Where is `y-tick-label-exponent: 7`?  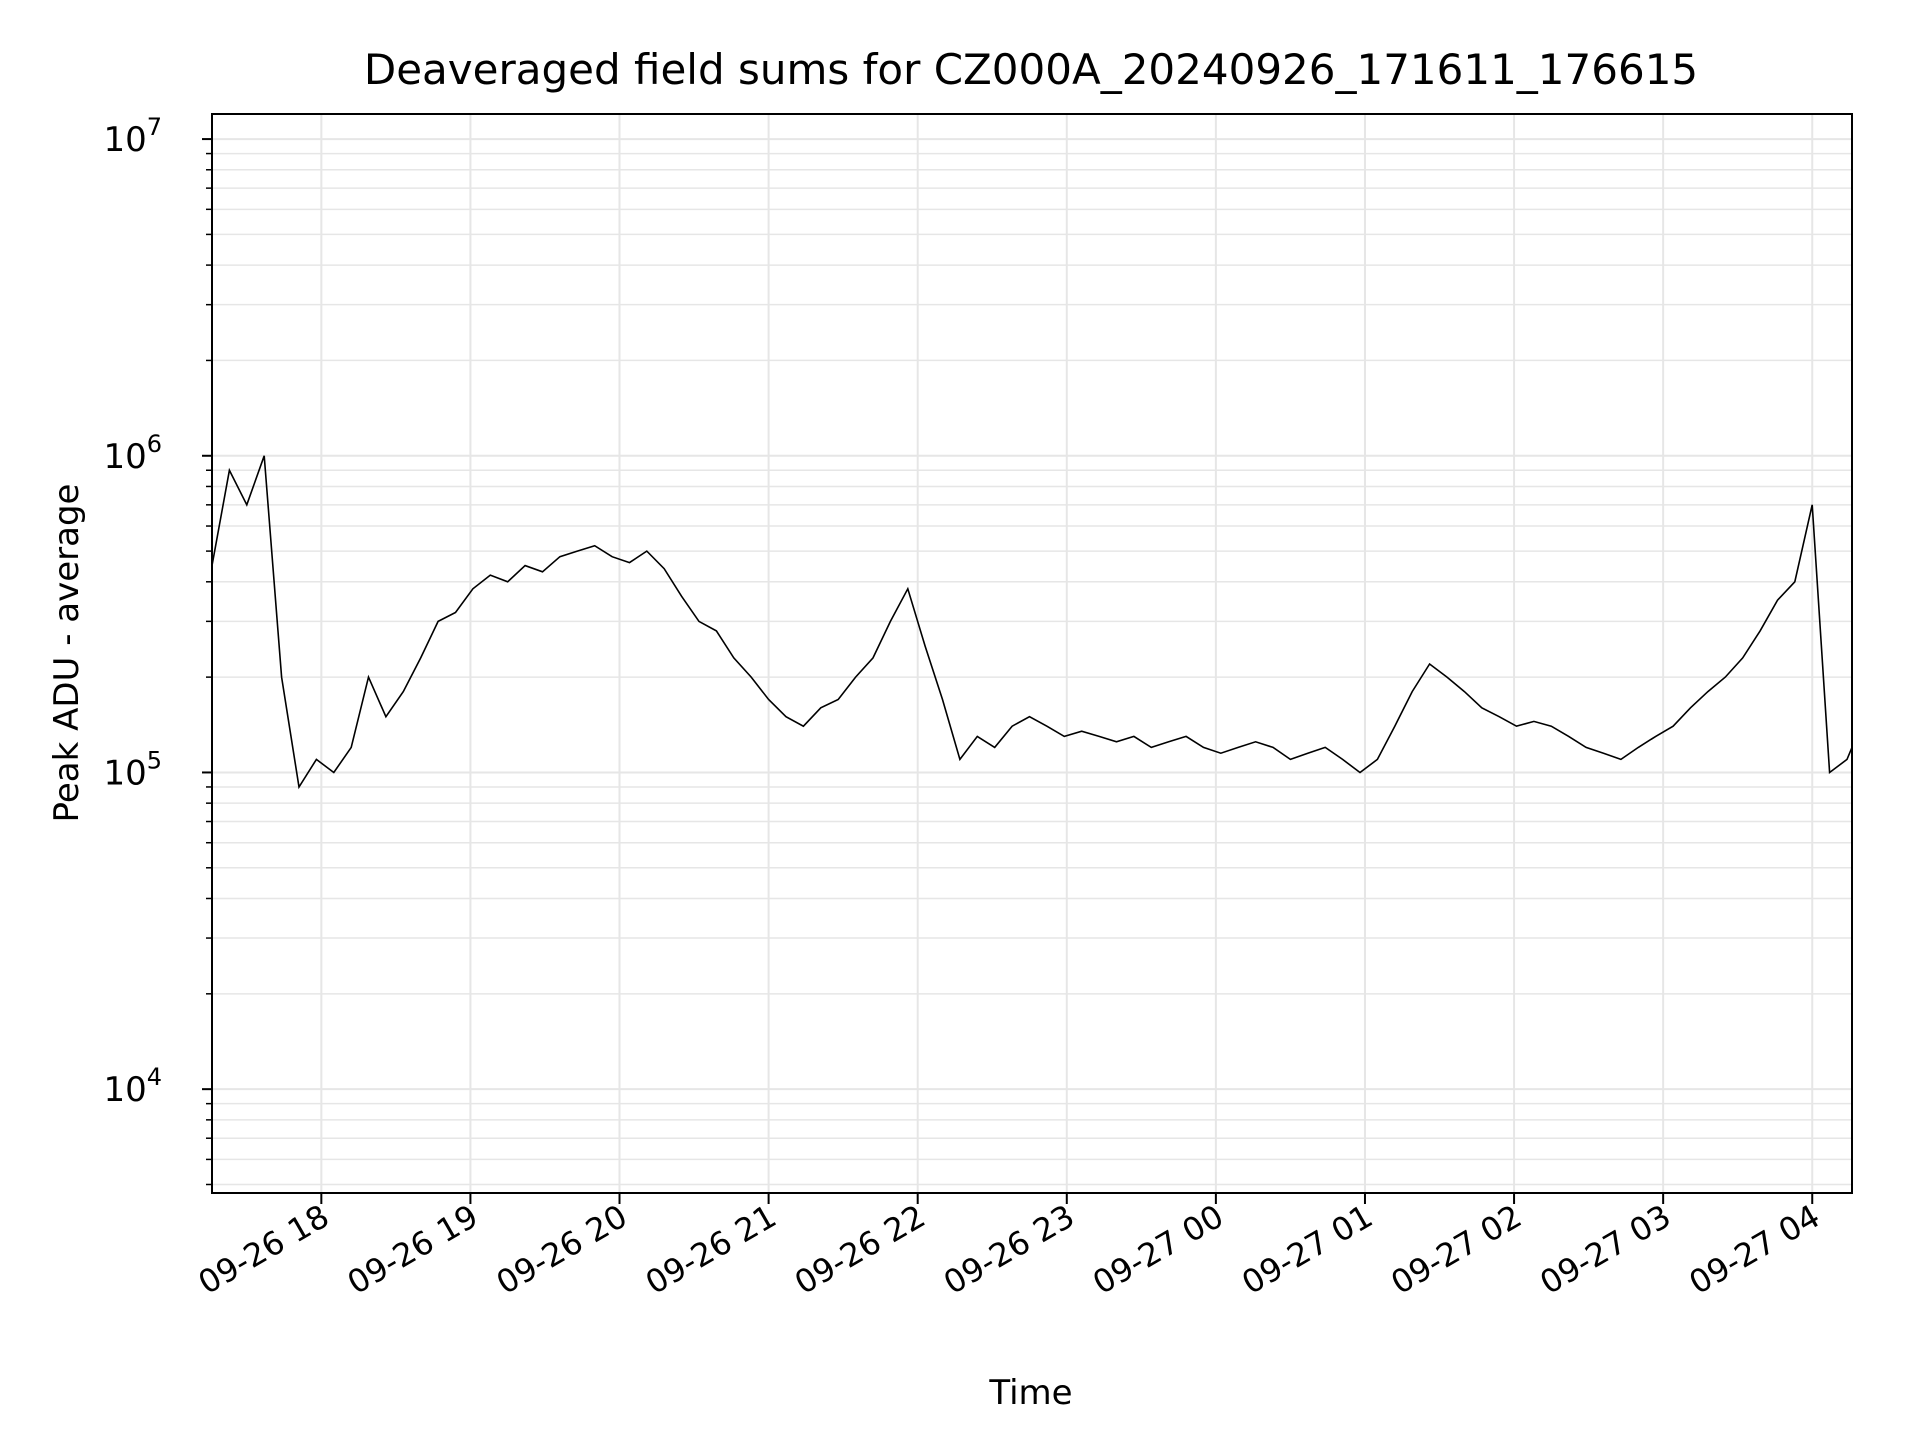
y-tick-label-exponent: 7 is located at coordinates (154, 127).